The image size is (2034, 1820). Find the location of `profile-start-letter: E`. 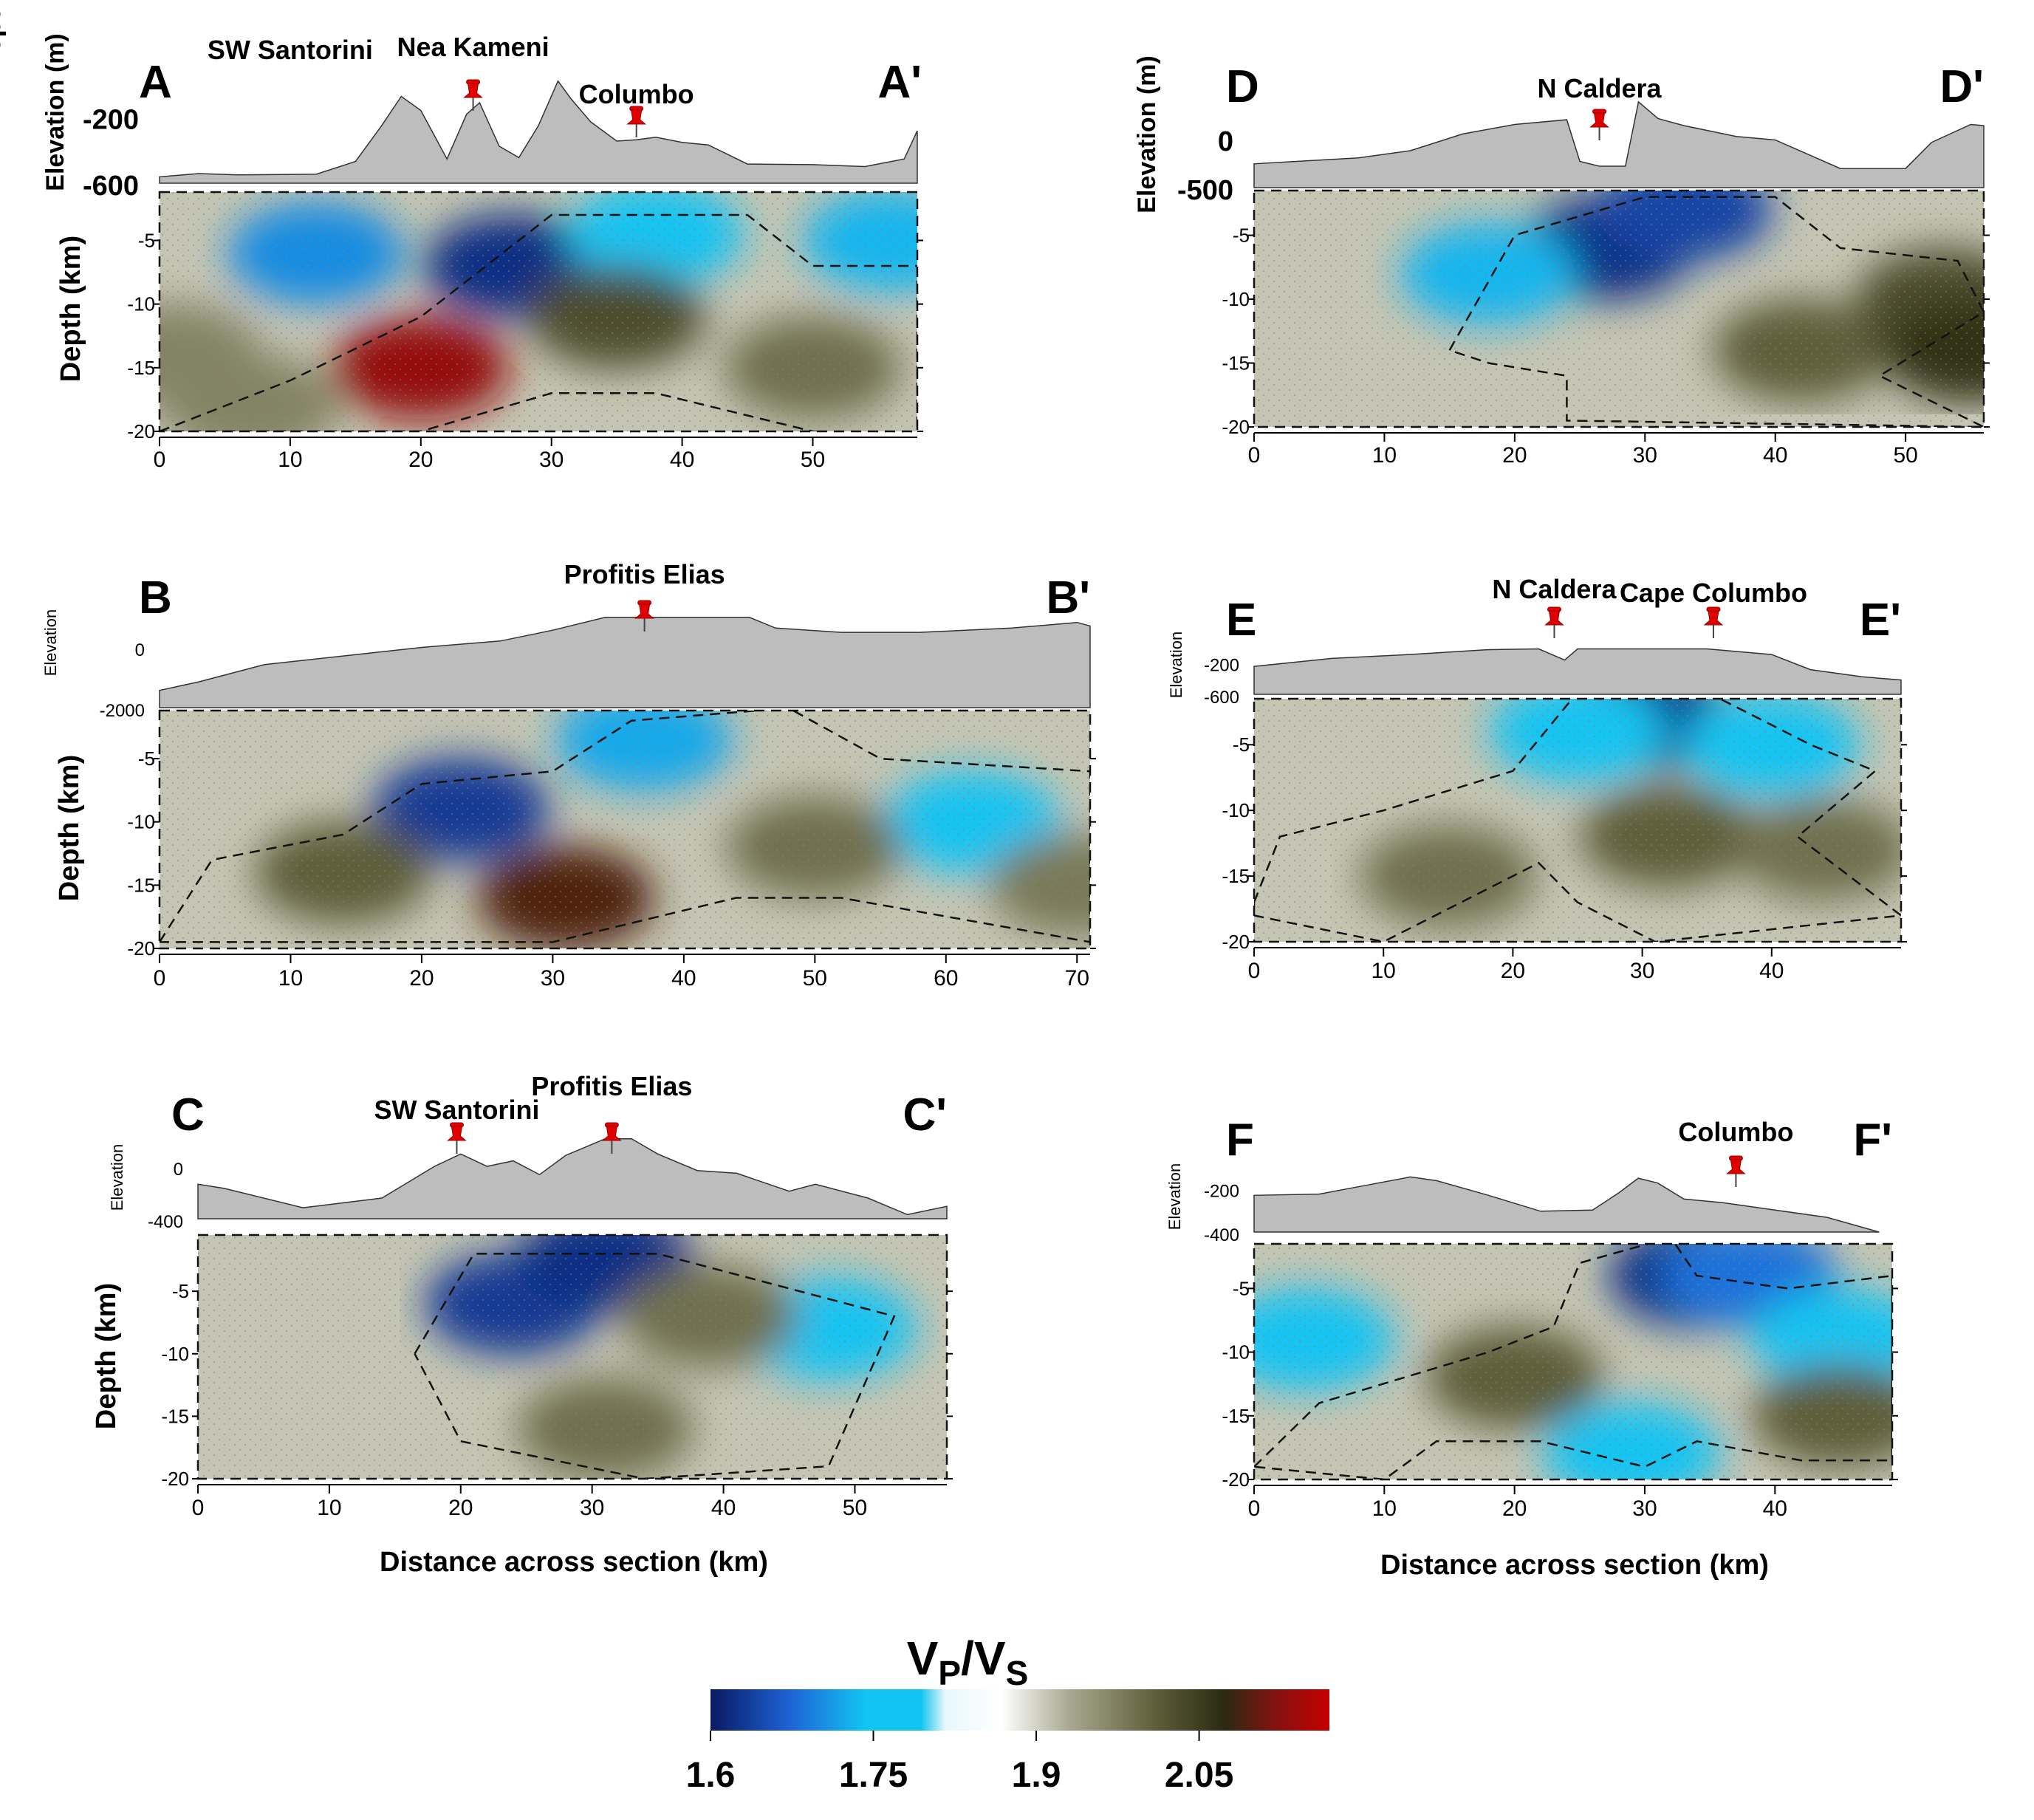

profile-start-letter: E is located at coordinates (1241, 620).